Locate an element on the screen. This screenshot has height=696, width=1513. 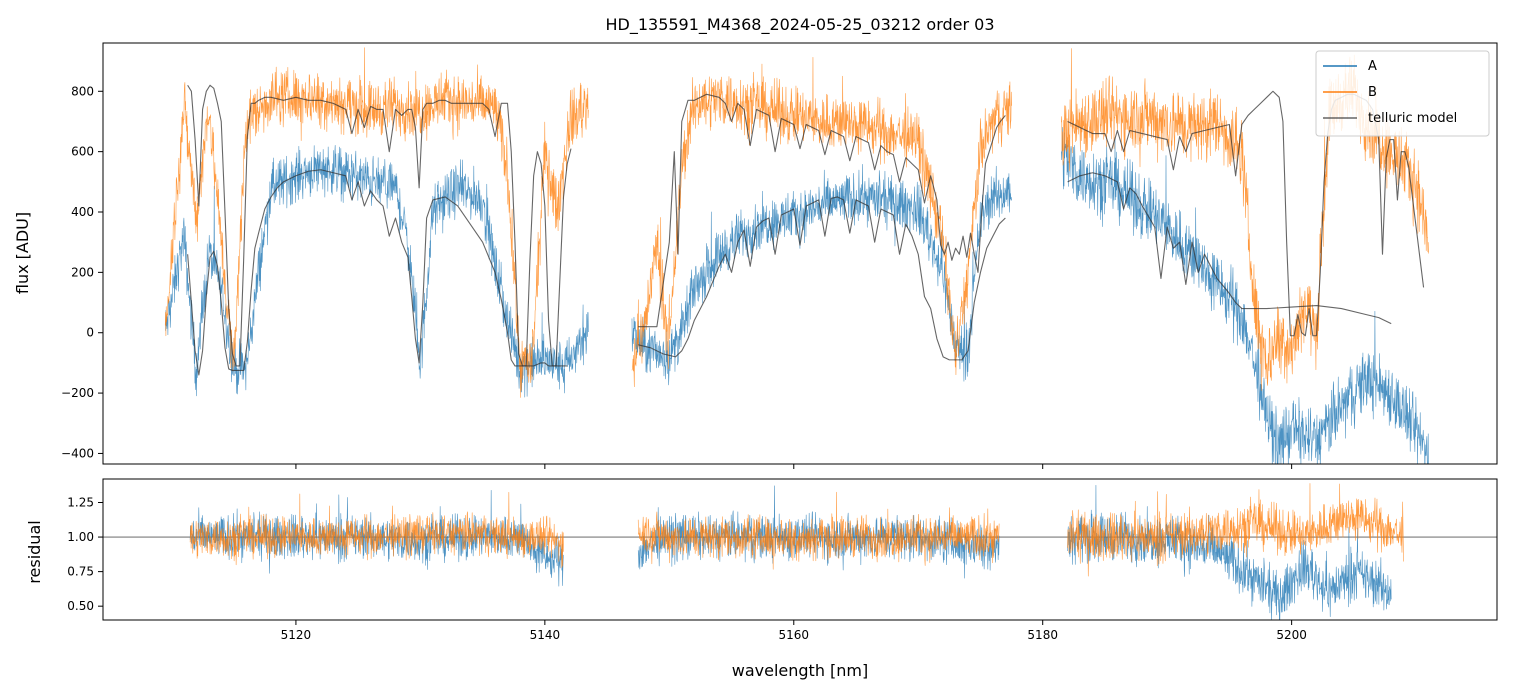
legend: A B telluric model is located at coordinates (1402, 93).